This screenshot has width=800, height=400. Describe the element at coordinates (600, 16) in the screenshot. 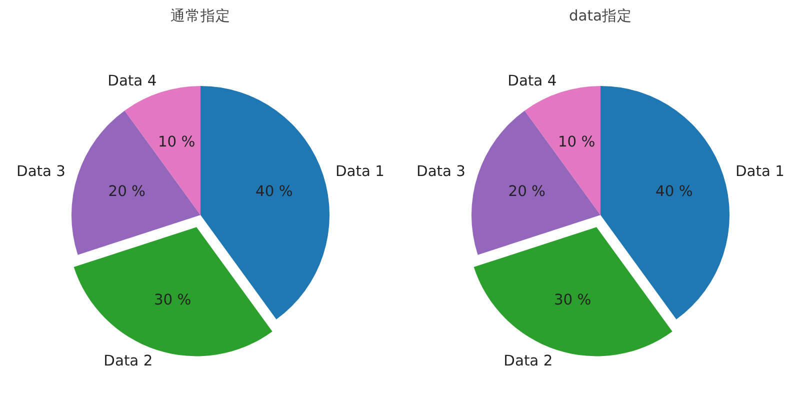

I see `chart-title: data指定` at that location.